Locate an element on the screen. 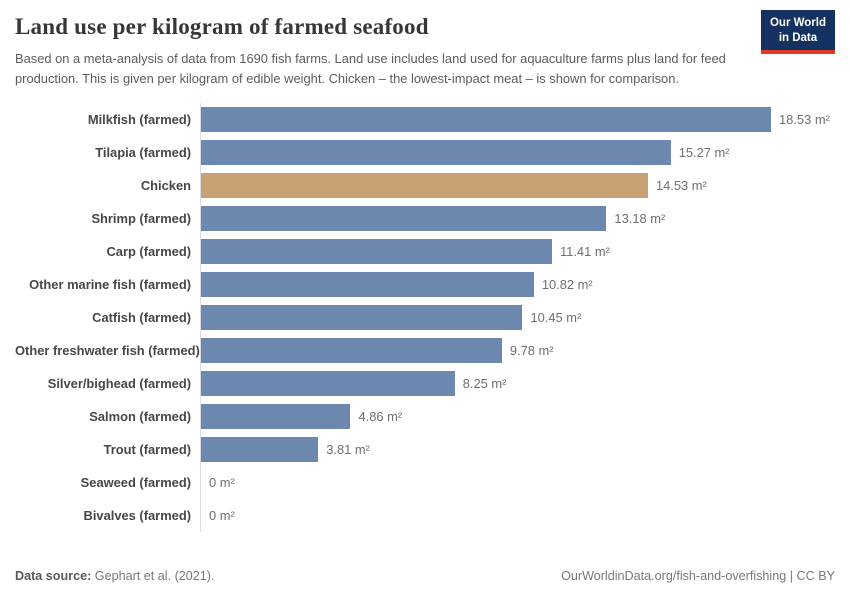 Image resolution: width=850 pixels, height=600 pixels. data-source-value: Gephart et al. (2021). is located at coordinates (153, 576).